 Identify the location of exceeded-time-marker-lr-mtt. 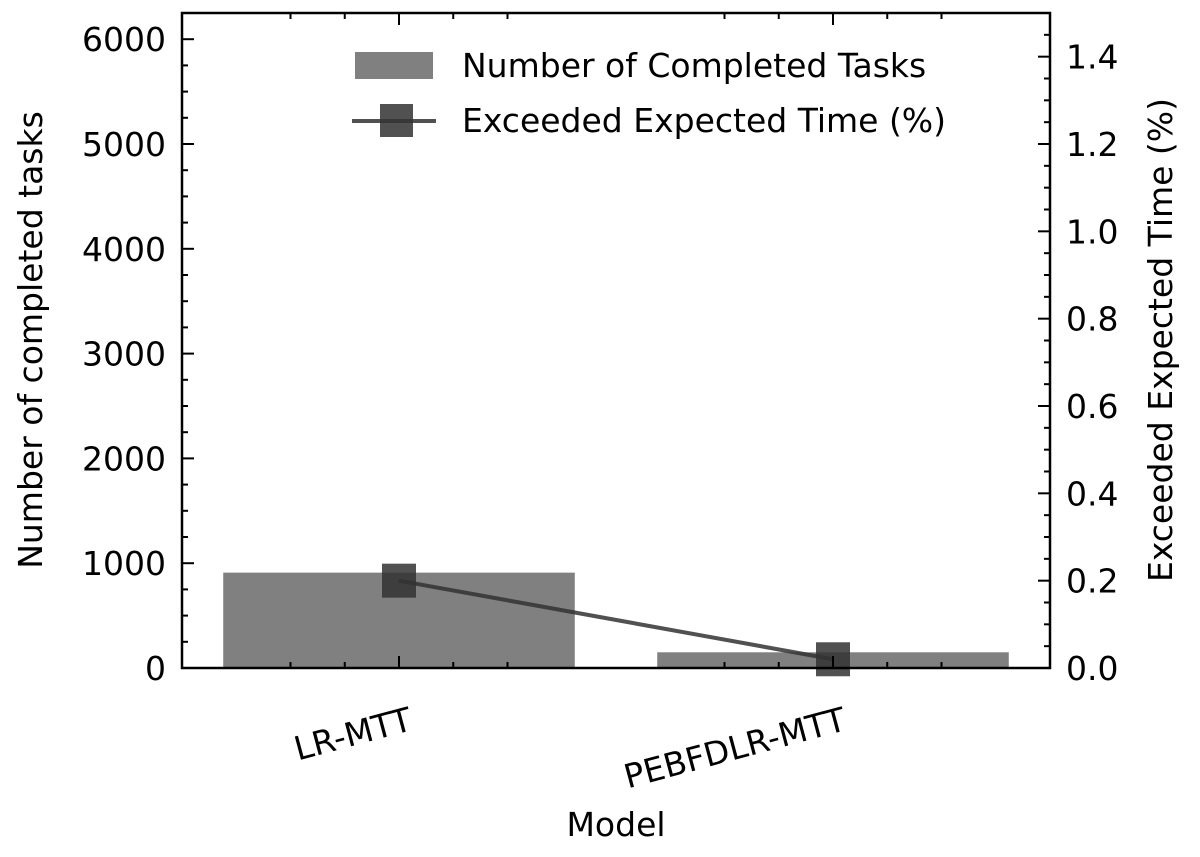
(399, 580).